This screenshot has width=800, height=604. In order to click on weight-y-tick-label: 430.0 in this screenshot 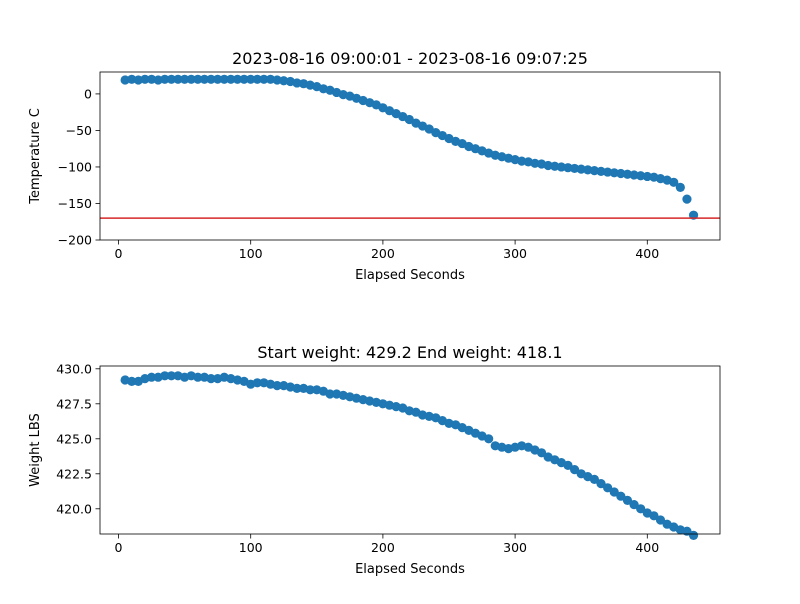, I will do `click(74, 368)`.